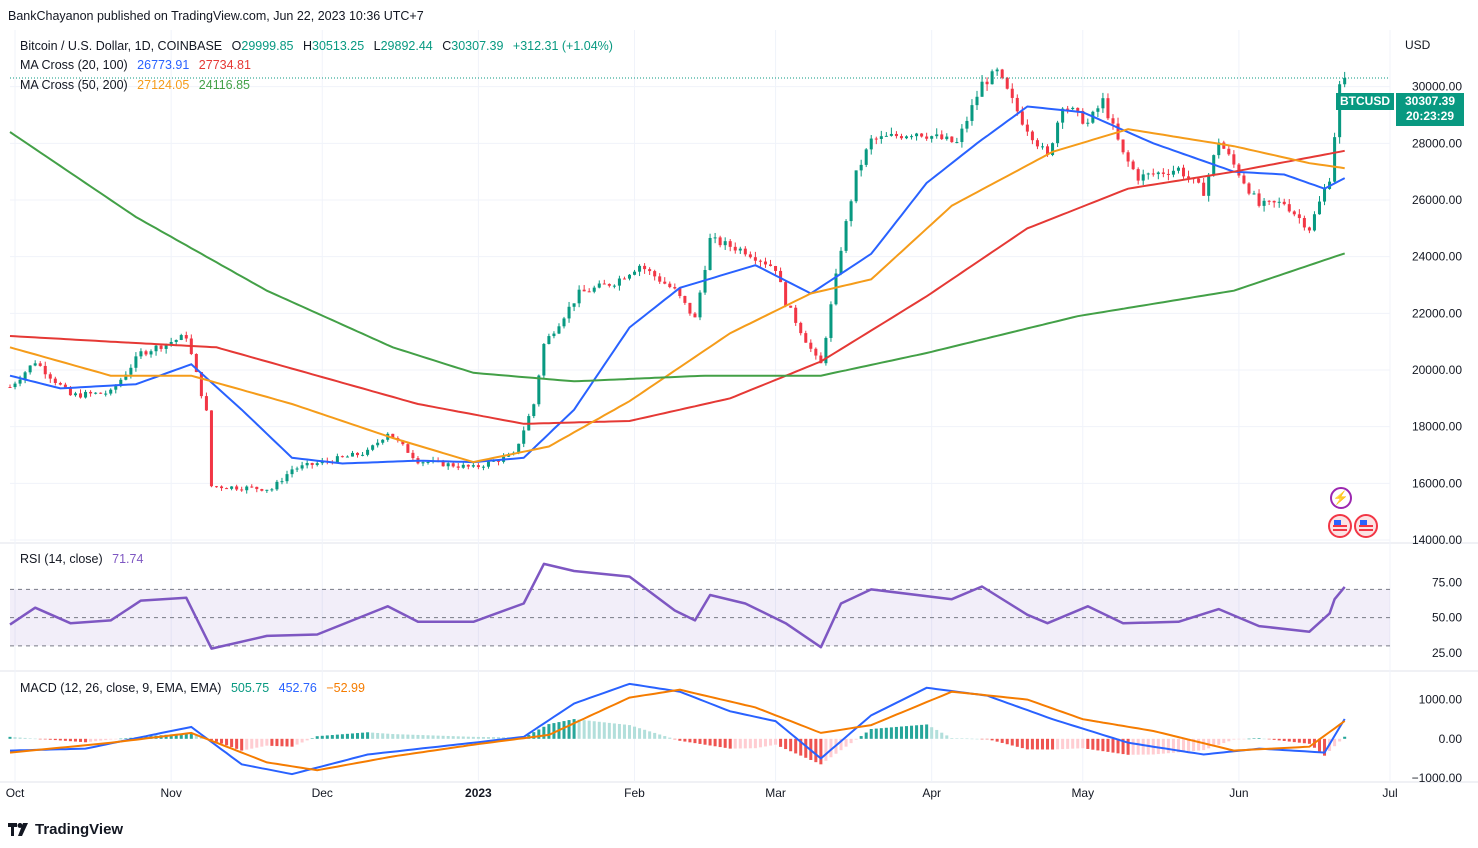 The height and width of the screenshot is (848, 1478). What do you see at coordinates (65, 829) in the screenshot?
I see `tradingview-footer: TradingView` at bounding box center [65, 829].